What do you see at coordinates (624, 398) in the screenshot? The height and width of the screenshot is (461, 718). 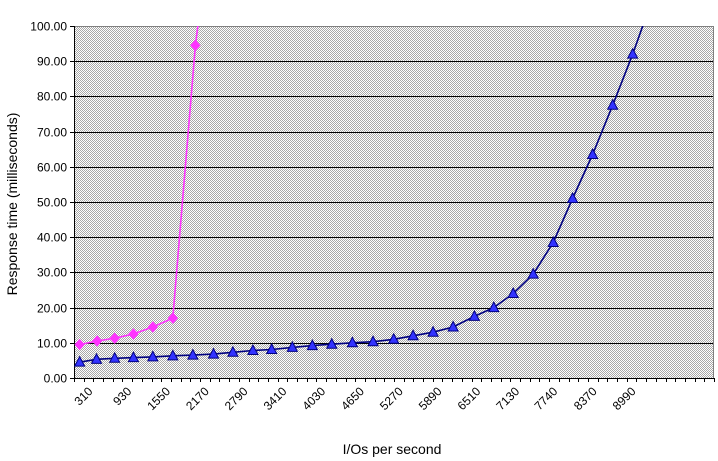 I see `x-tick-label: 8990` at bounding box center [624, 398].